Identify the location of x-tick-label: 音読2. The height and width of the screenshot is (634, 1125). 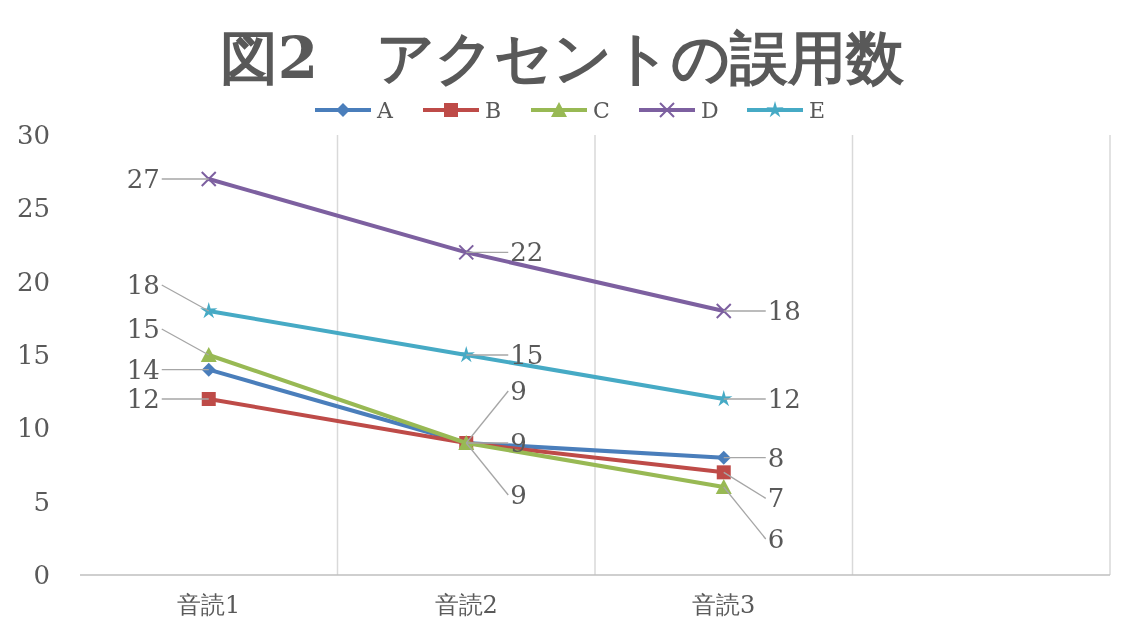
(466, 605).